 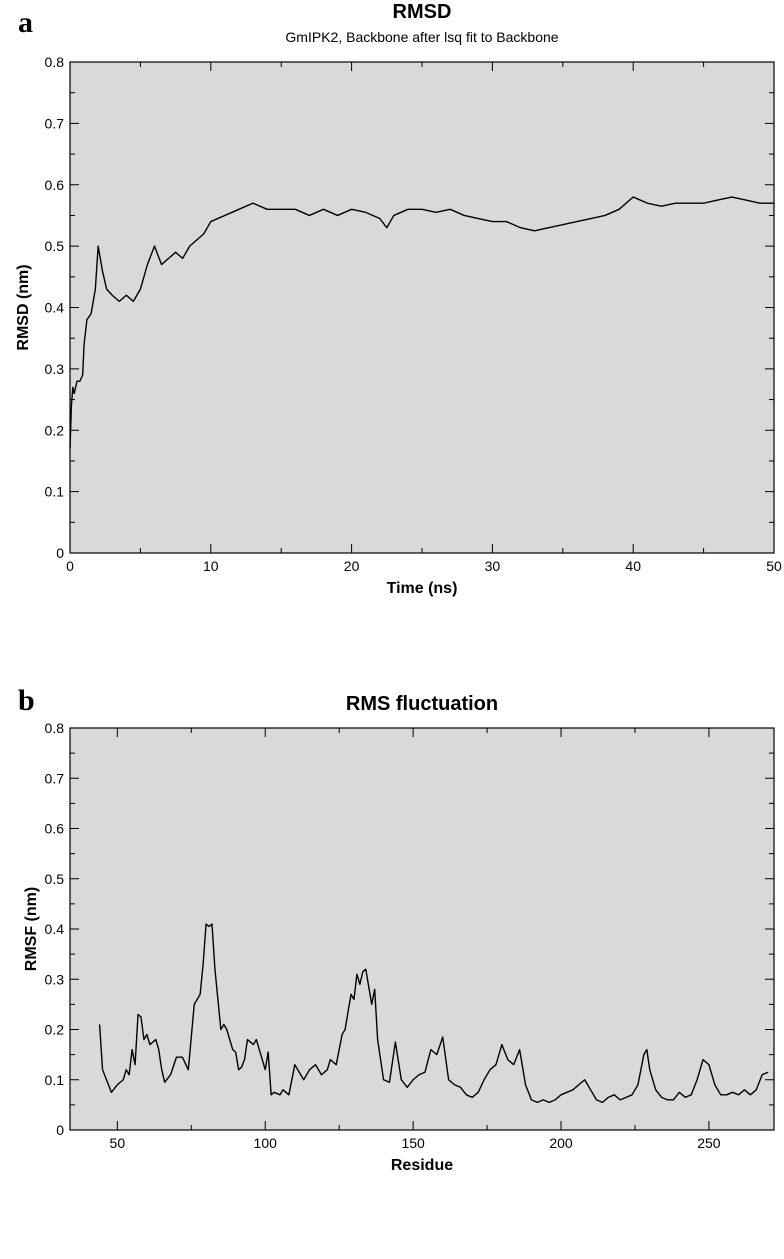 I want to click on y-axis-label-a: RMSD (nm), so click(x=23, y=307).